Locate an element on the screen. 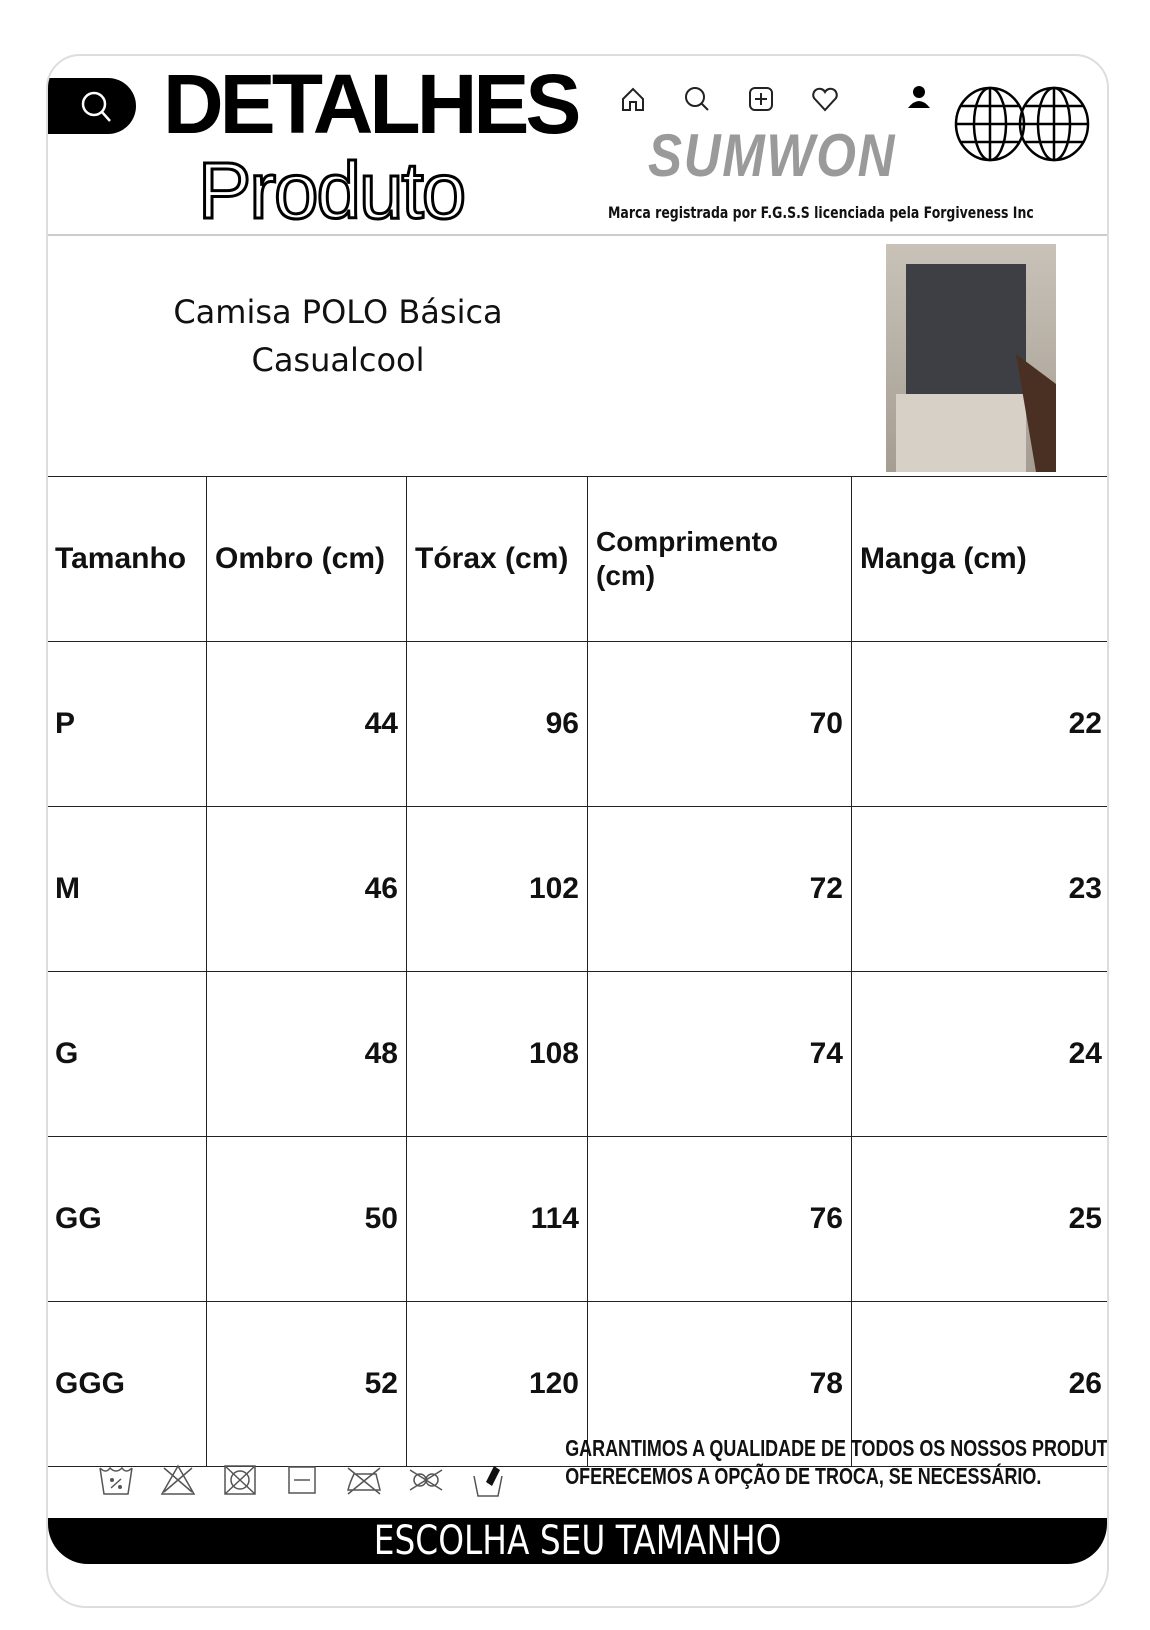 The height and width of the screenshot is (1630, 1150). measure-cell: 114 is located at coordinates (497, 1219).